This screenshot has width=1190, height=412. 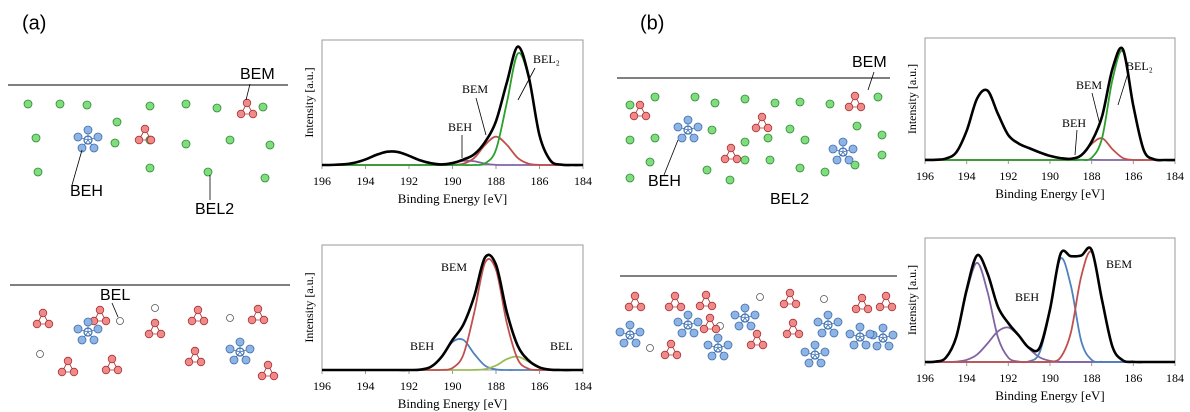 What do you see at coordinates (257, 74) in the screenshot?
I see `schematic-label: BEM` at bounding box center [257, 74].